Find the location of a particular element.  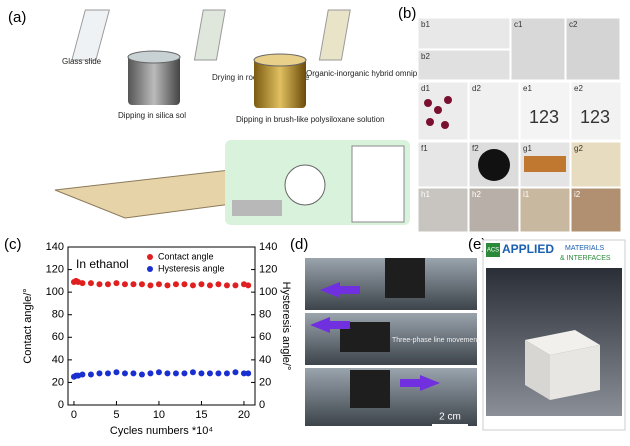

x-tick-label: 15 is located at coordinates (201, 415).